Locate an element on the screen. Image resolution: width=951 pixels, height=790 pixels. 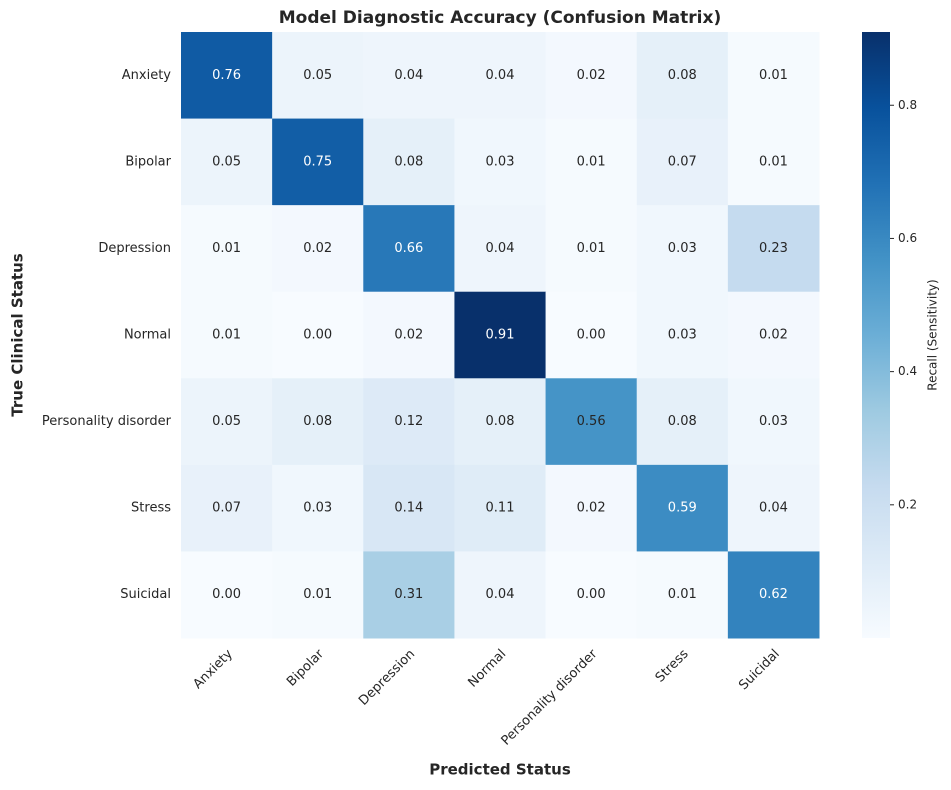
colorbar-tick-label: 0.4 is located at coordinates (907, 371).